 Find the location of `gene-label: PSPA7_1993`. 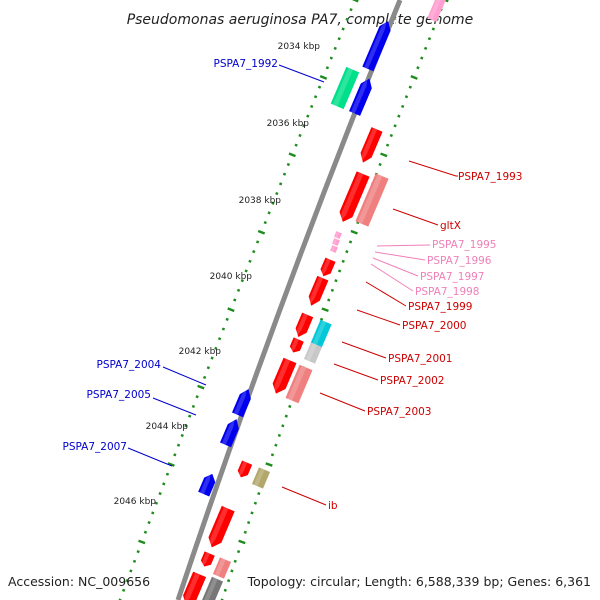

gene-label: PSPA7_1993 is located at coordinates (490, 177).